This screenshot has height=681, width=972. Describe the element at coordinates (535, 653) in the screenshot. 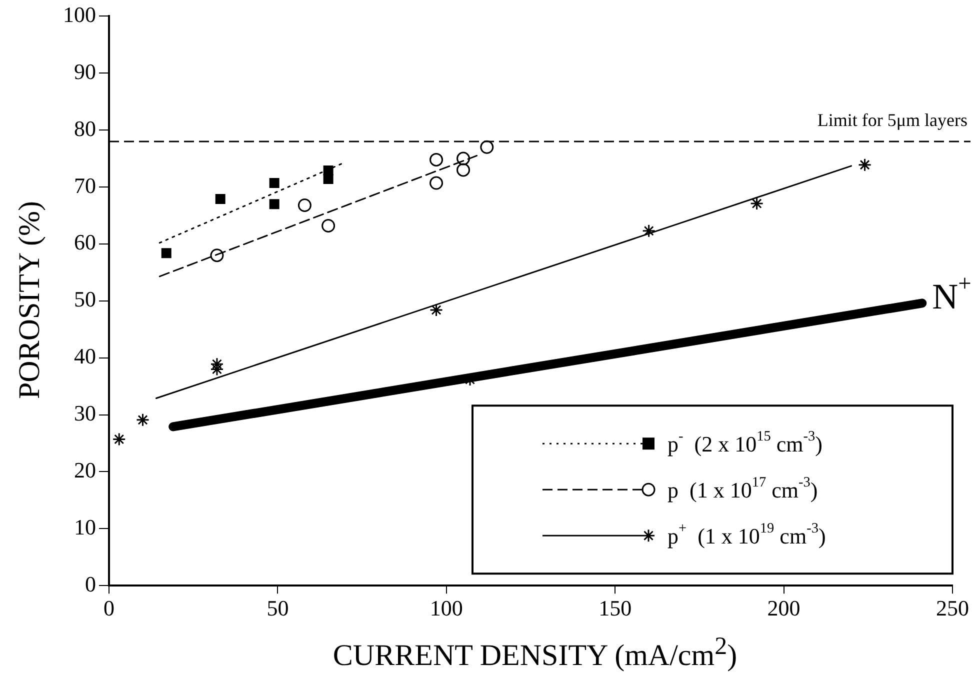

I see `x-axis-title: CURRENT DENSITY (mA/cm$^{2}$)` at that location.